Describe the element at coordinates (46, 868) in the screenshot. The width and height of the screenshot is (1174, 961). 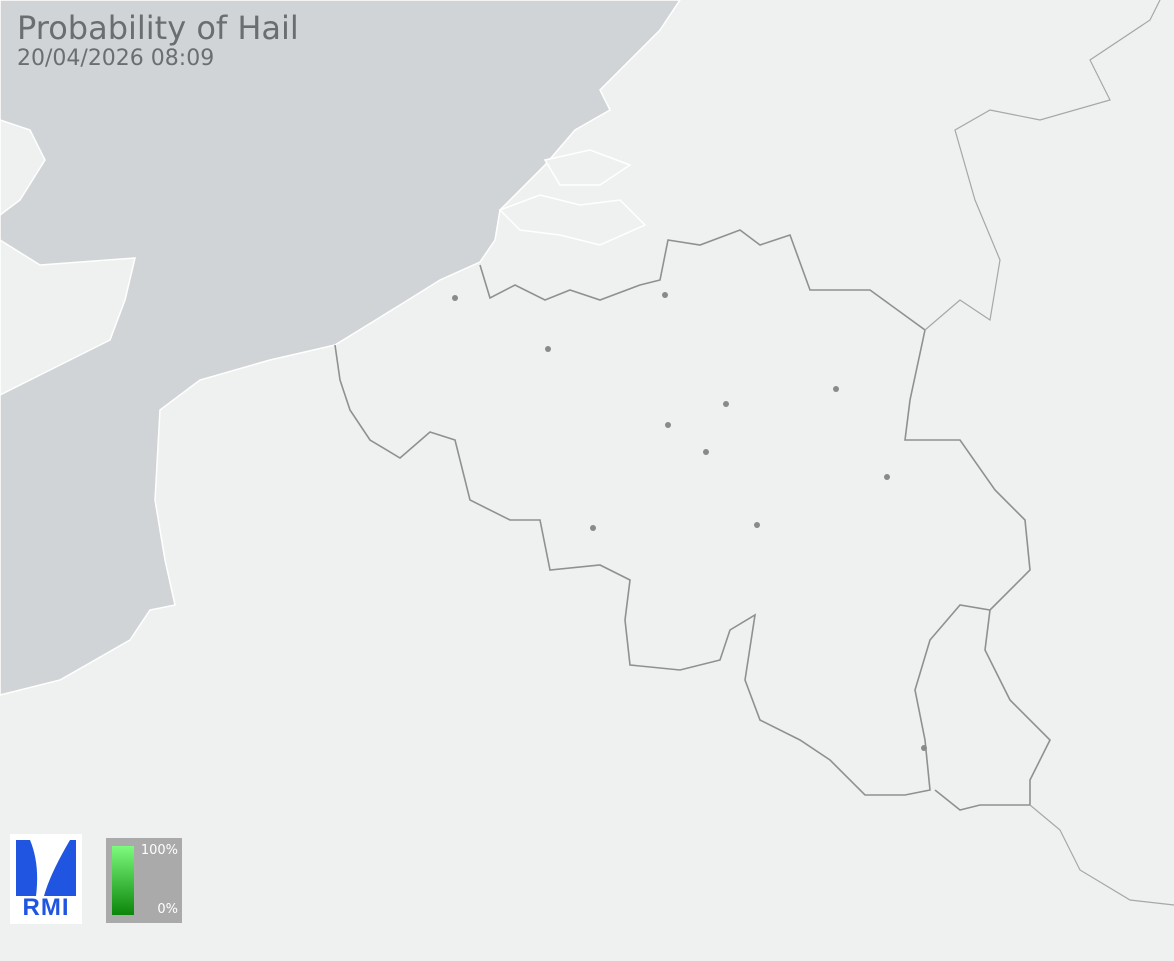
I see `rmi-logo-emblem` at that location.